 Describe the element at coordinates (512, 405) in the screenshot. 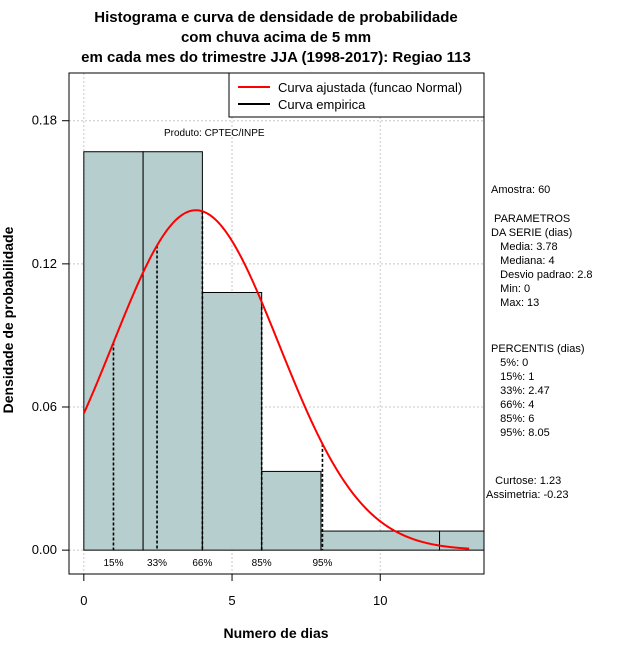

I see `stats-line: 66%: 4` at that location.